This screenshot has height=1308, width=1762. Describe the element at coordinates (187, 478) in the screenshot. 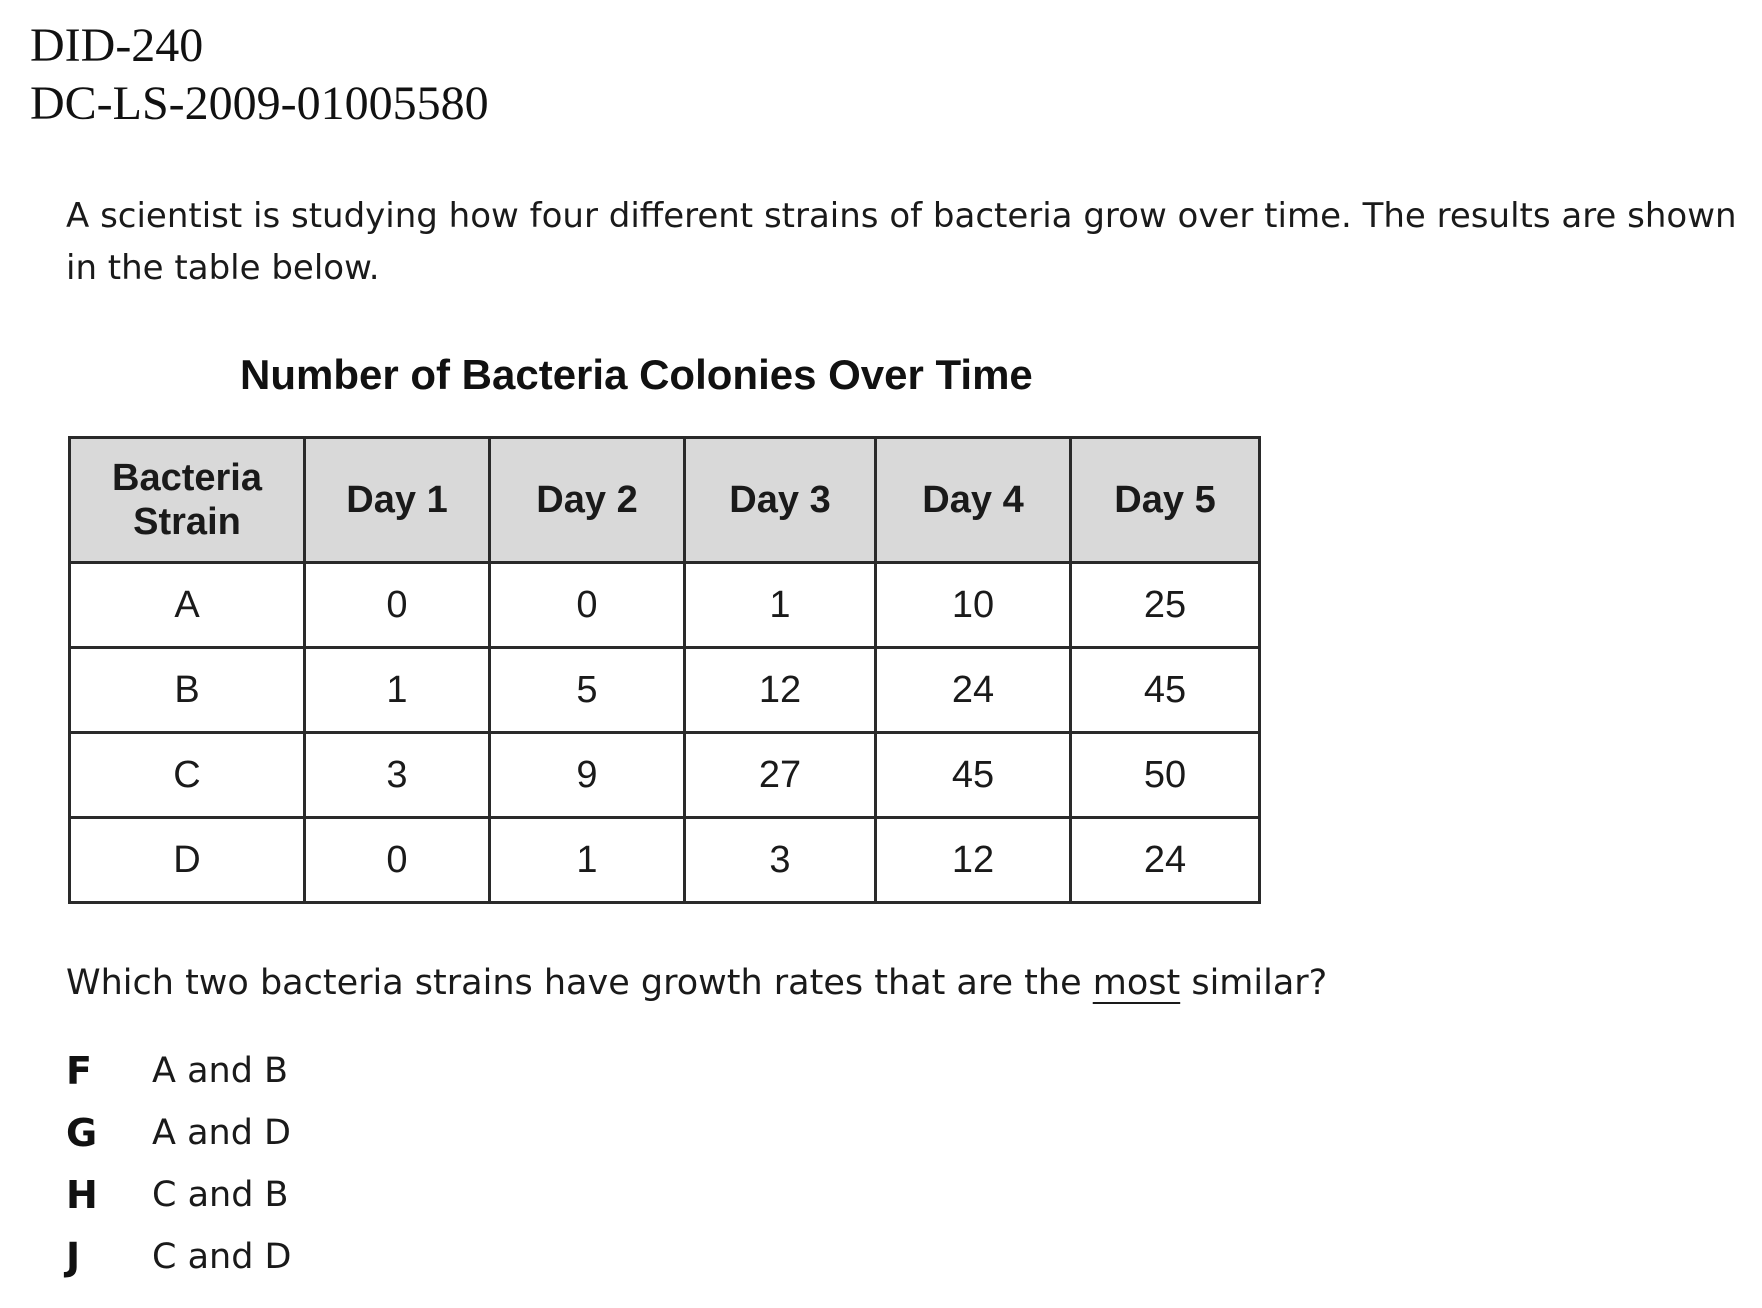

I see `header-strain-line1: Bacteria` at that location.